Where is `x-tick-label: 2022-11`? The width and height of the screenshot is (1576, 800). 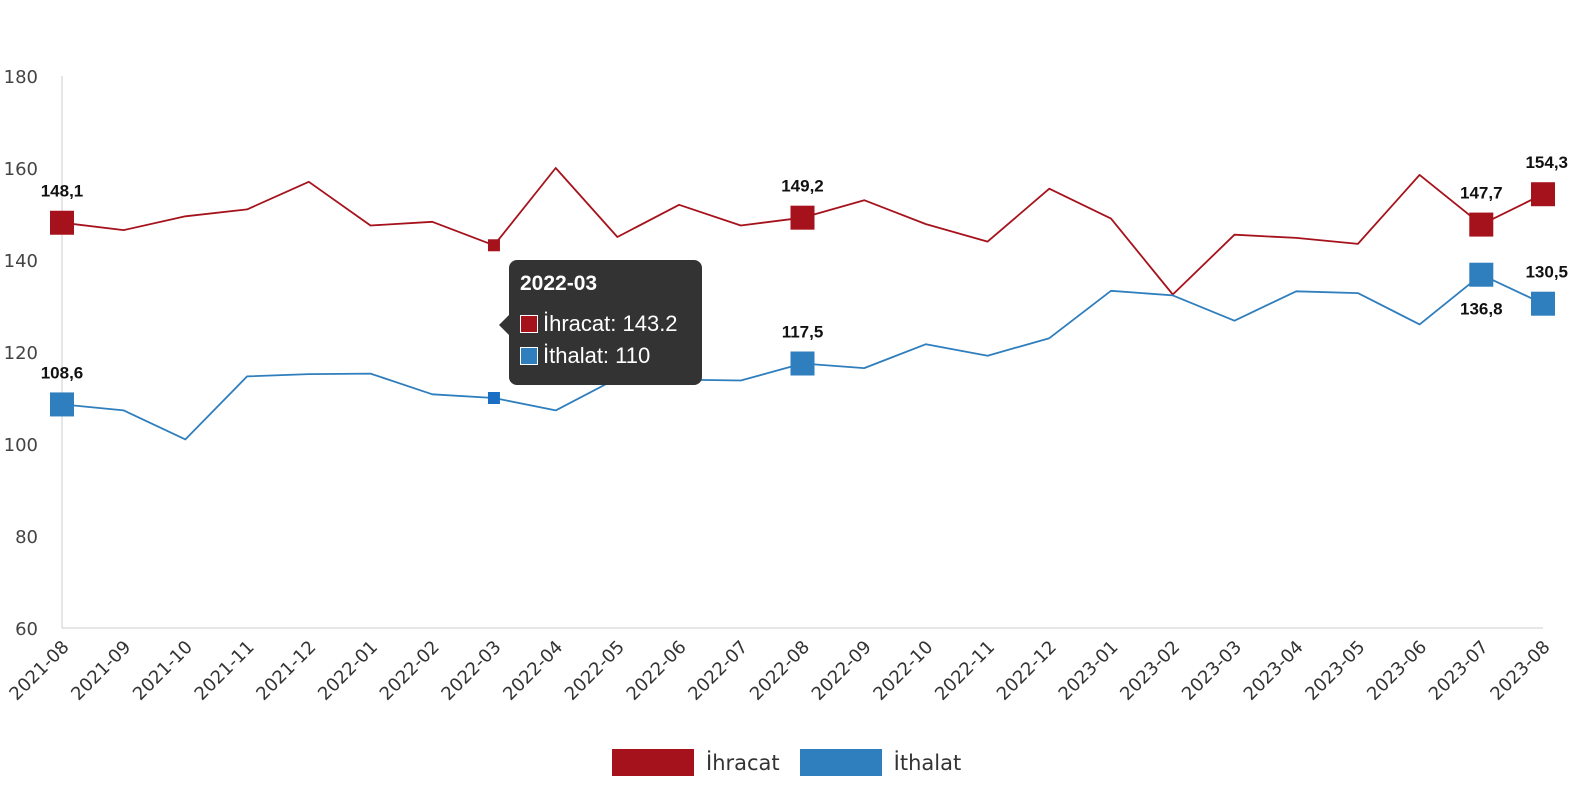 x-tick-label: 2022-11 is located at coordinates (965, 671).